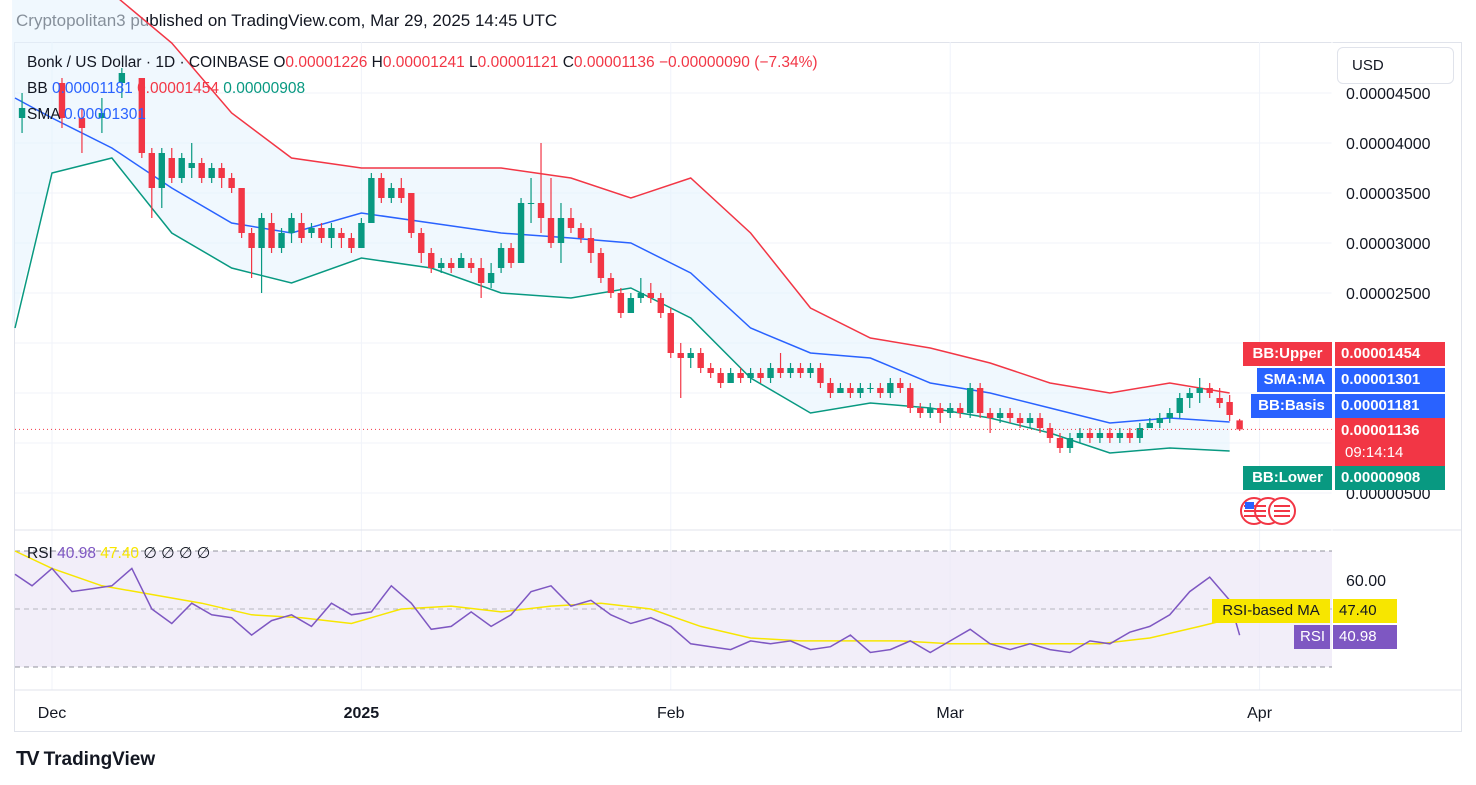 This screenshot has height=785, width=1476. What do you see at coordinates (85, 759) in the screenshot?
I see `tradingview-logo: TV TradingView` at bounding box center [85, 759].